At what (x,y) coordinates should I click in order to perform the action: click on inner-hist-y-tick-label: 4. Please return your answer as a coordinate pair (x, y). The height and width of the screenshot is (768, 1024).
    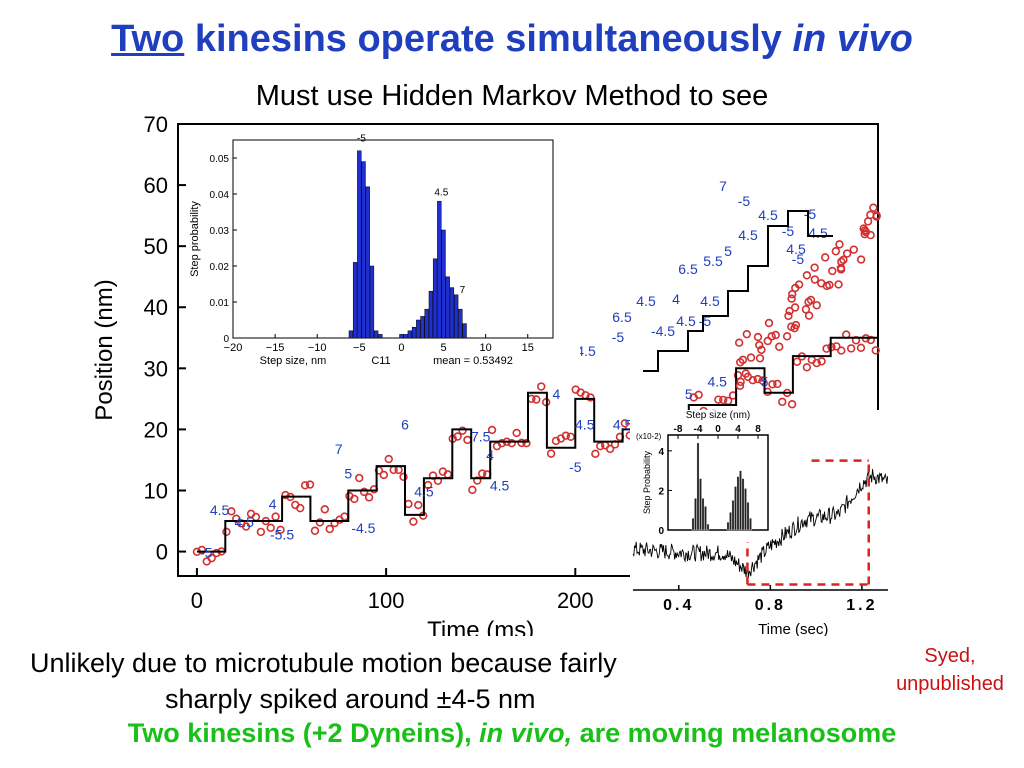
    Looking at the image, I should click on (661, 452).